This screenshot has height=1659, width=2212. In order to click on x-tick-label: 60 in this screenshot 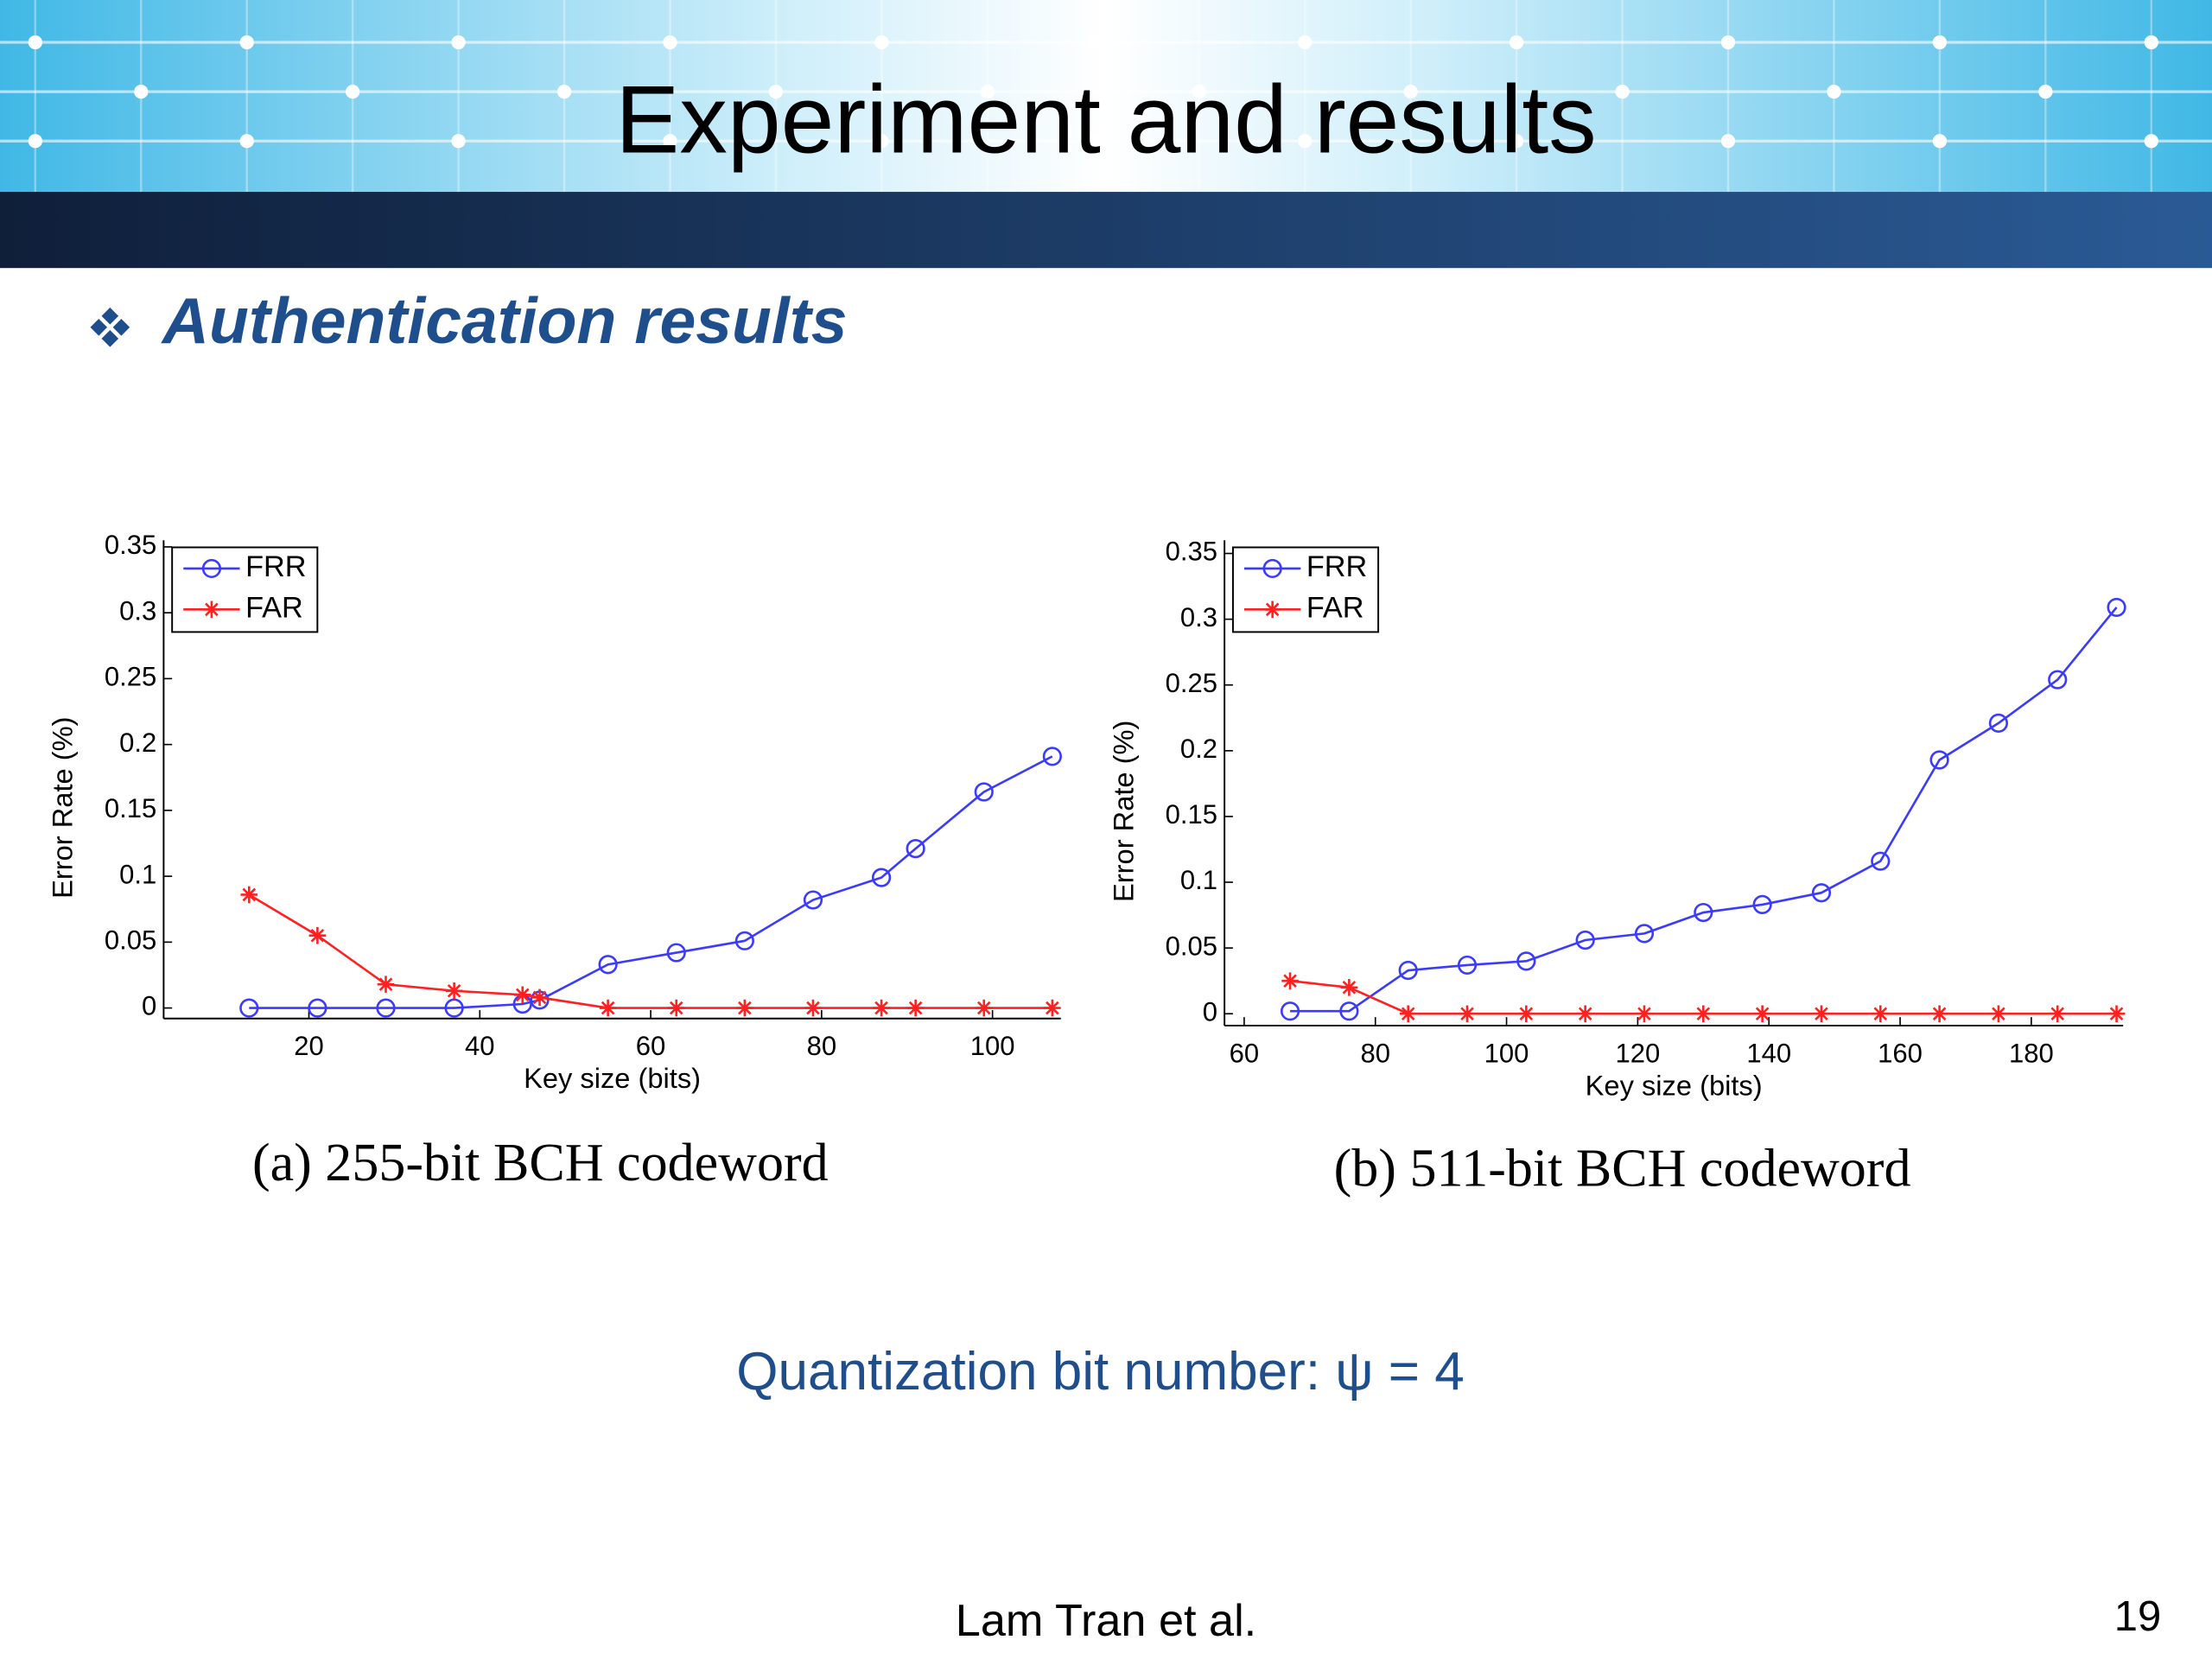, I will do `click(651, 1046)`.